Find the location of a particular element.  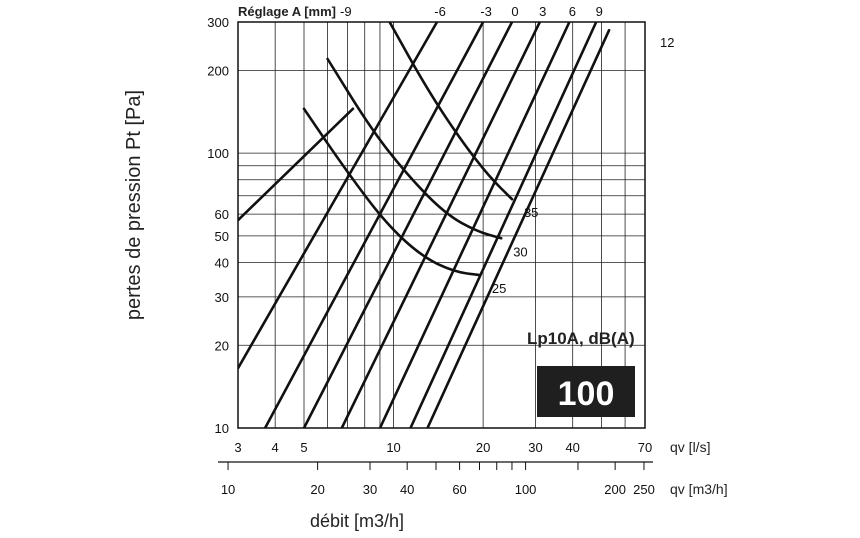

setting-label: 12 is located at coordinates (667, 42).